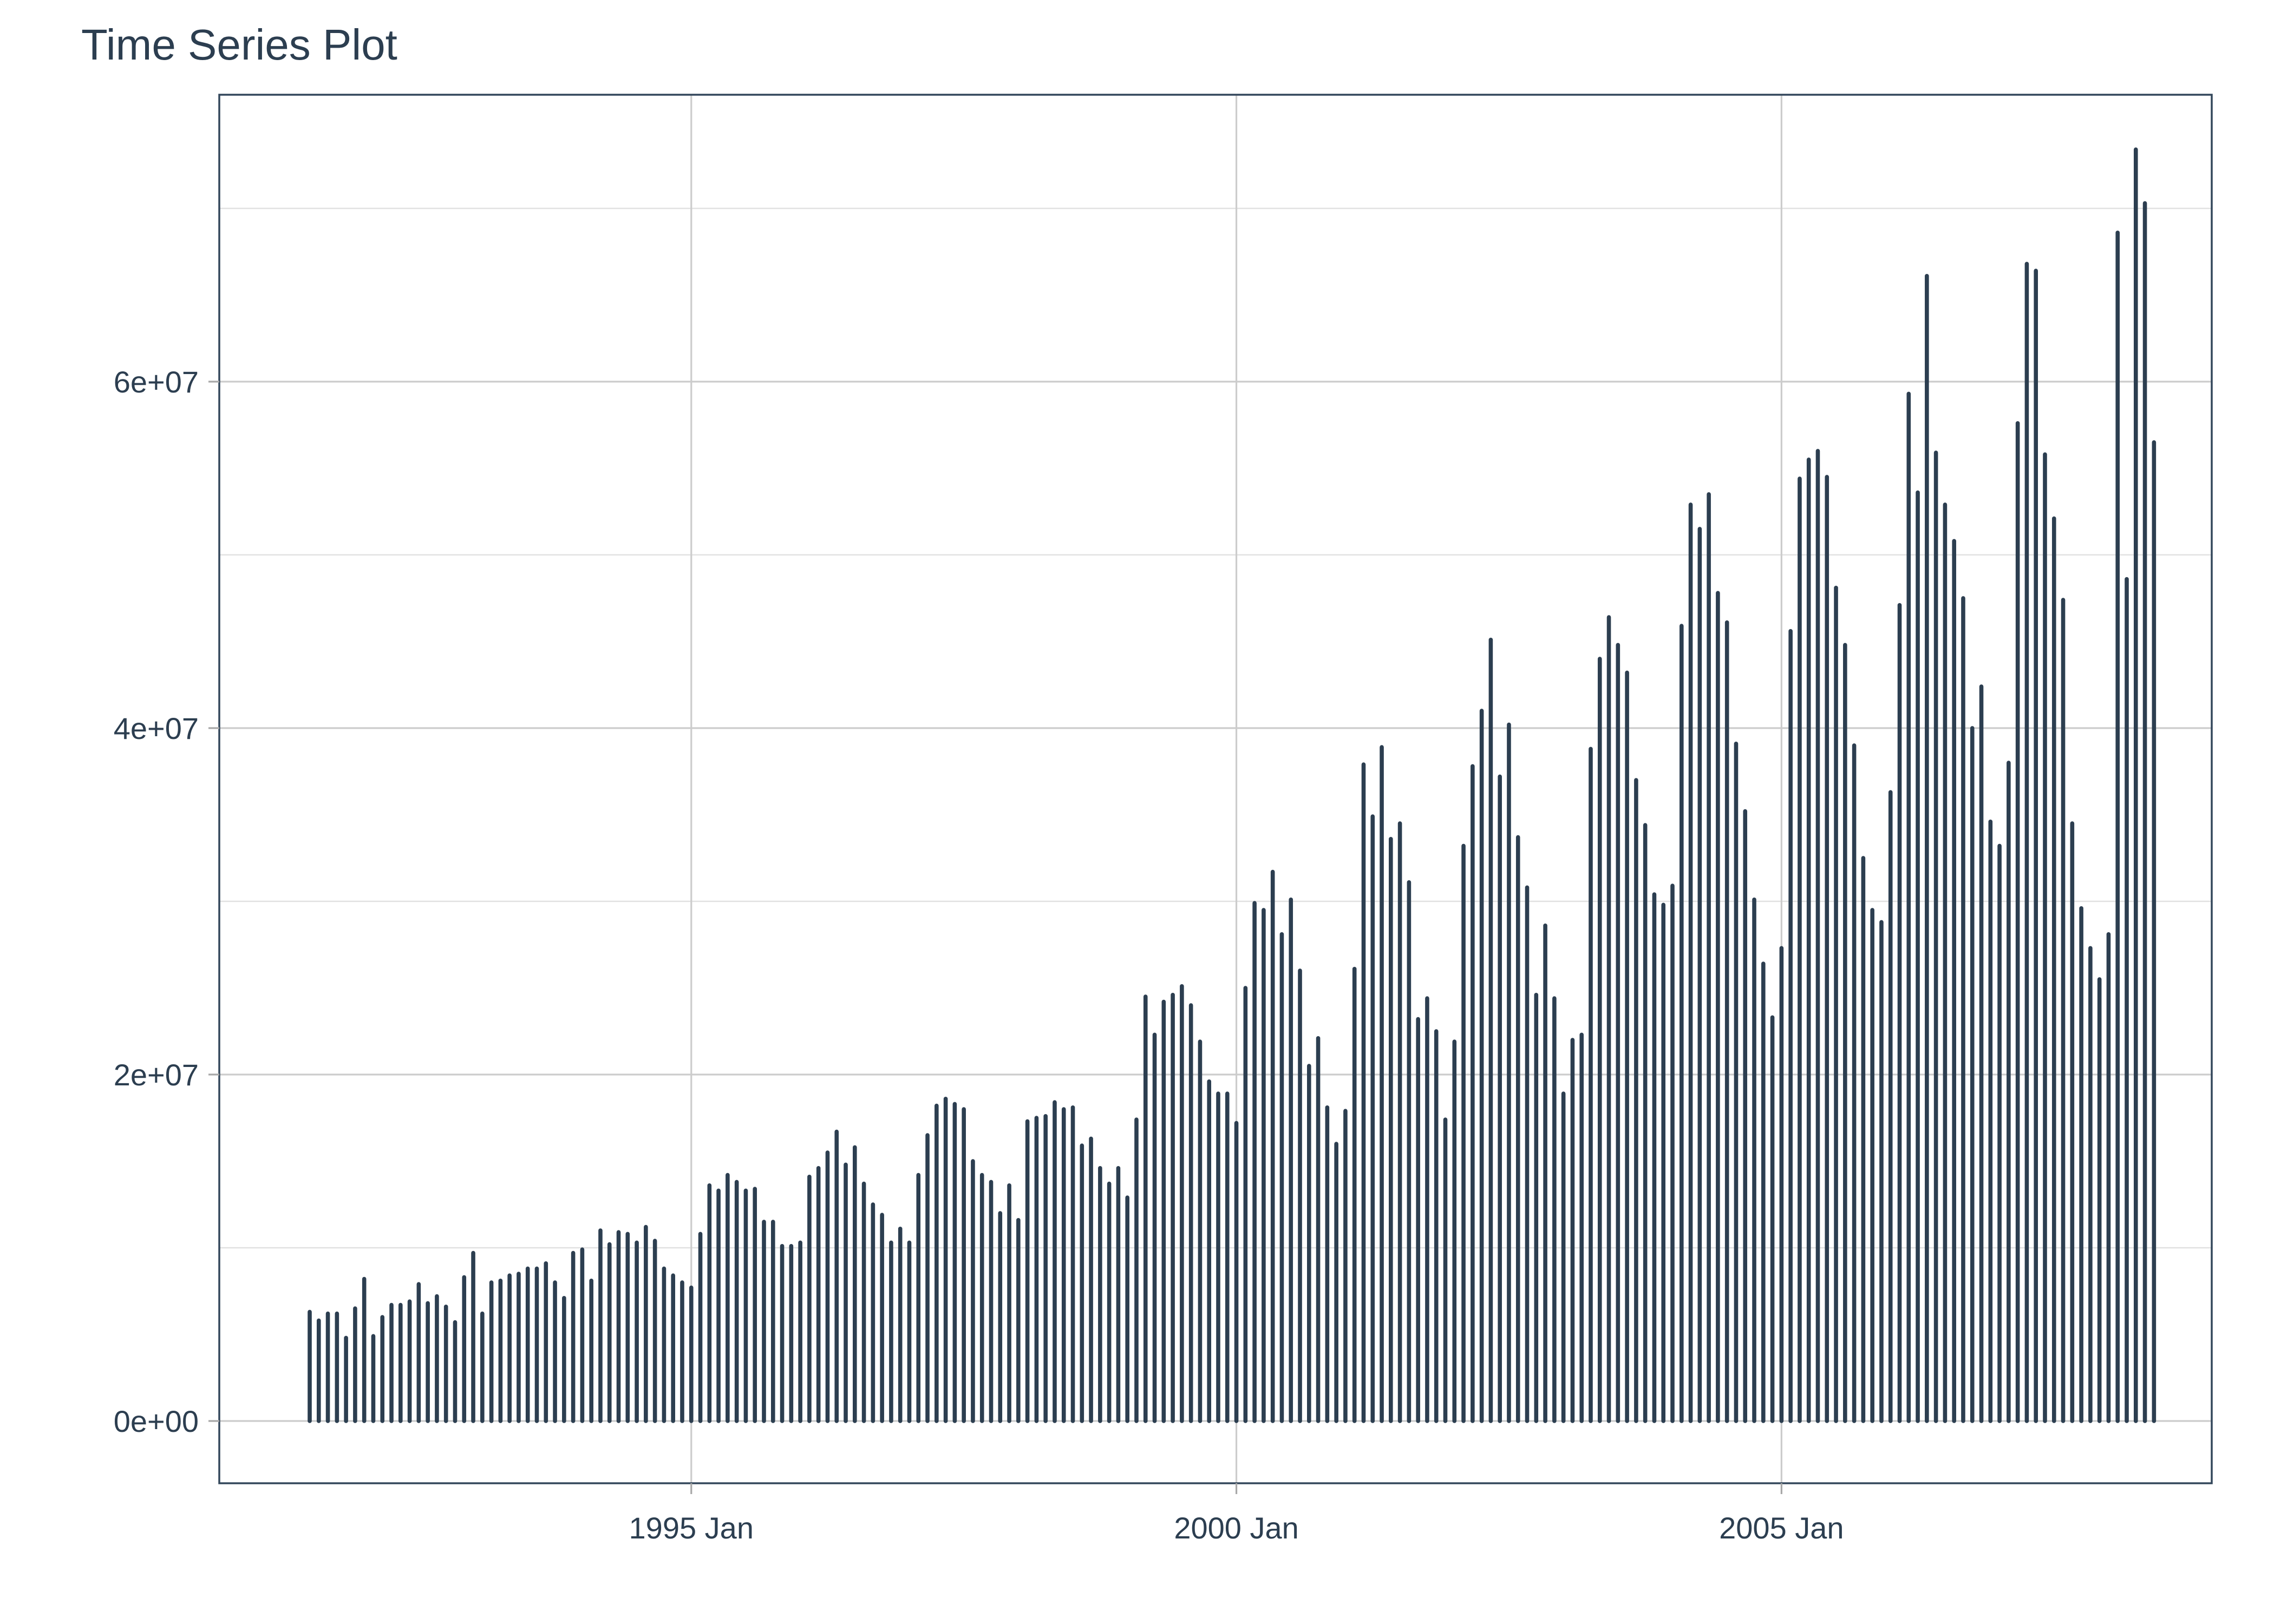 This screenshot has height=1624, width=2274. What do you see at coordinates (156, 1075) in the screenshot?
I see `y-axis-tick-label: 2e+07` at bounding box center [156, 1075].